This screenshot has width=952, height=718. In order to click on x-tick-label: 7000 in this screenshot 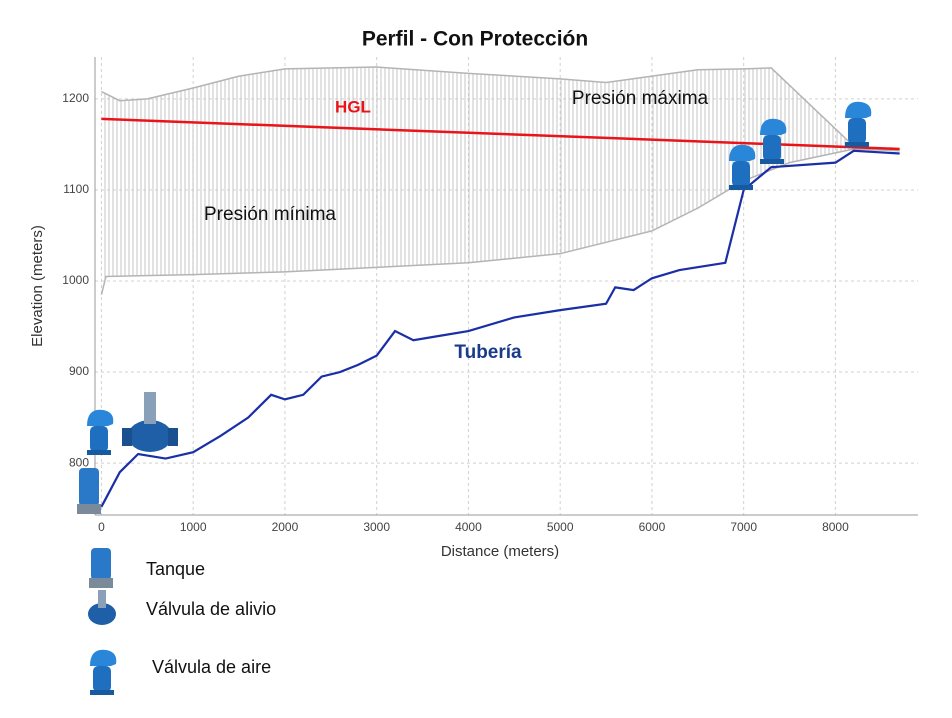, I will do `click(743, 527)`.